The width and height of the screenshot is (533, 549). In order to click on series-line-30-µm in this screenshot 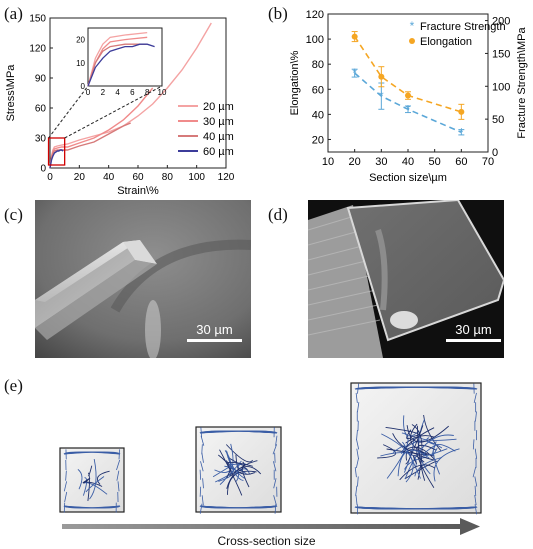, I will do `click(101, 128)`.